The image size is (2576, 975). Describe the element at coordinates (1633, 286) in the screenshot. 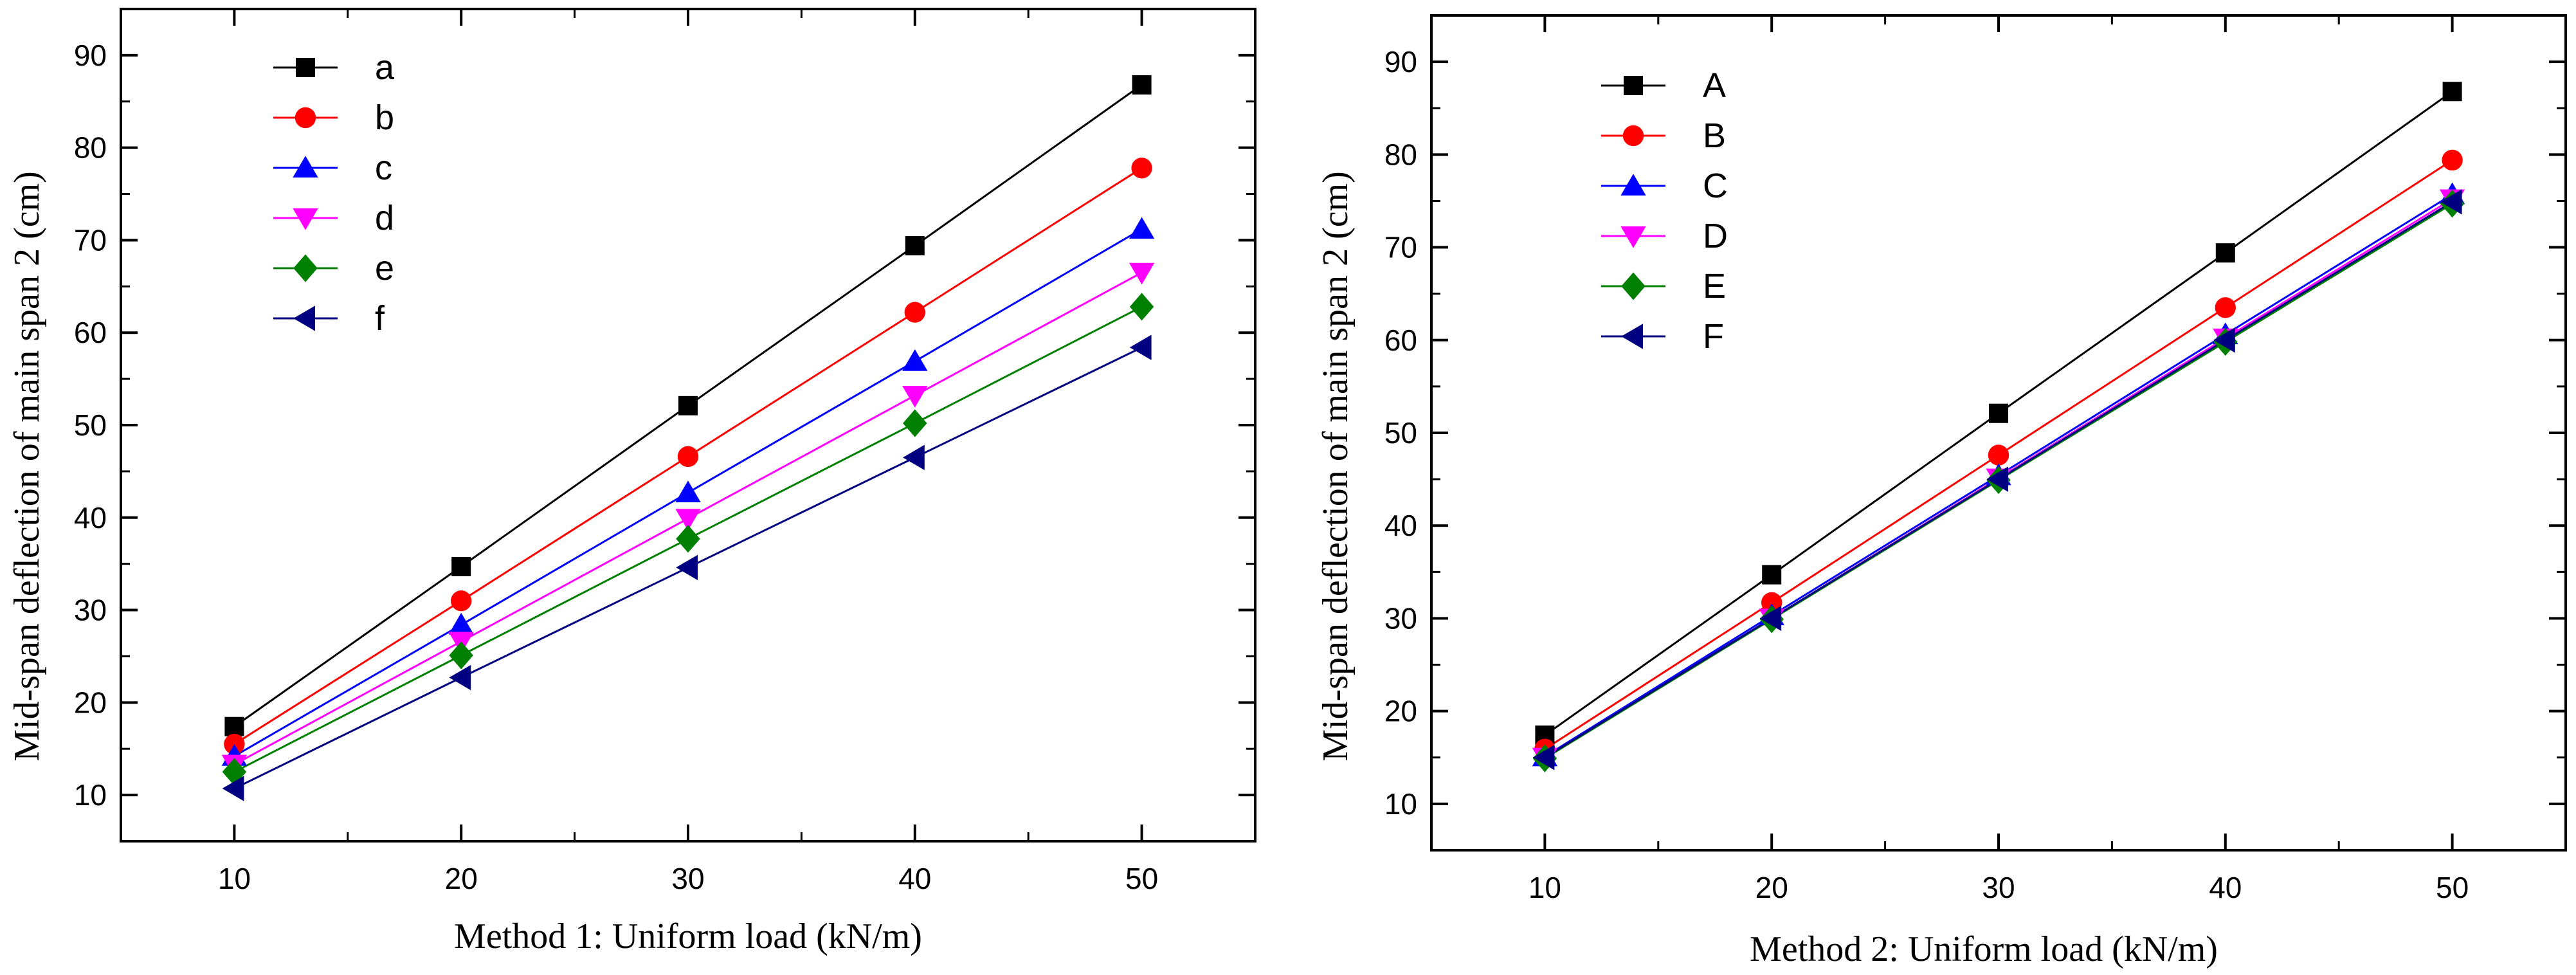

I see `legend-marker-E` at that location.